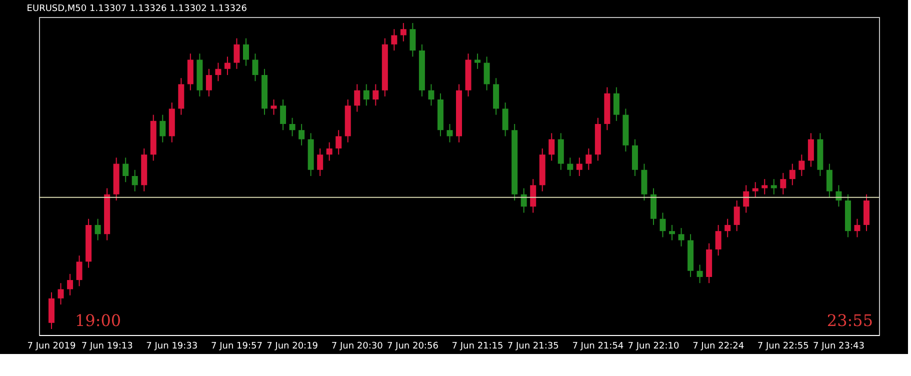  What do you see at coordinates (292, 347) in the screenshot?
I see `x-tick-label: 7 Jun 20:19` at bounding box center [292, 347].